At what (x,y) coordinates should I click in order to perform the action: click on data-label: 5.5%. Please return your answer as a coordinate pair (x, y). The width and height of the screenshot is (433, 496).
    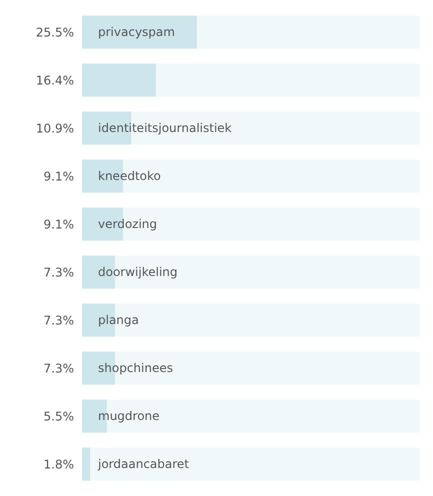
    Looking at the image, I should click on (59, 416).